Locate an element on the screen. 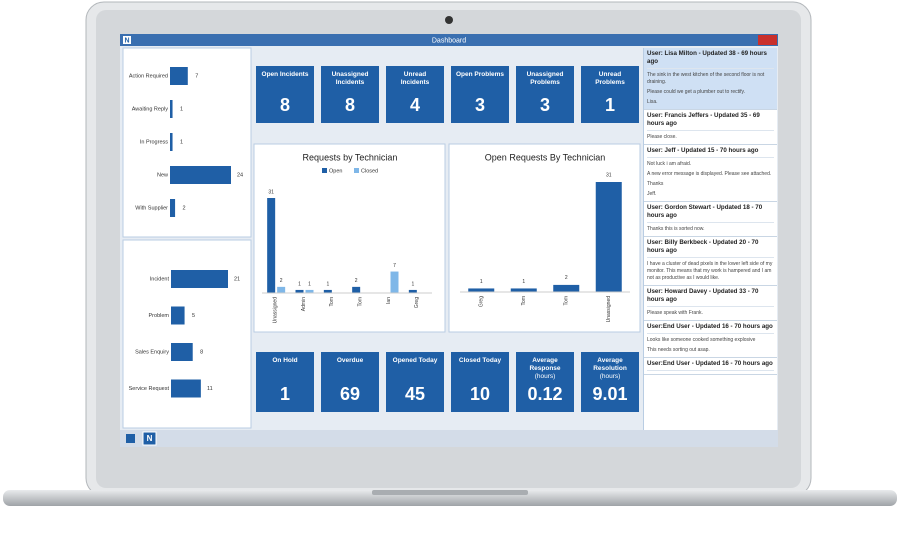  category-label: Problem is located at coordinates (159, 316).